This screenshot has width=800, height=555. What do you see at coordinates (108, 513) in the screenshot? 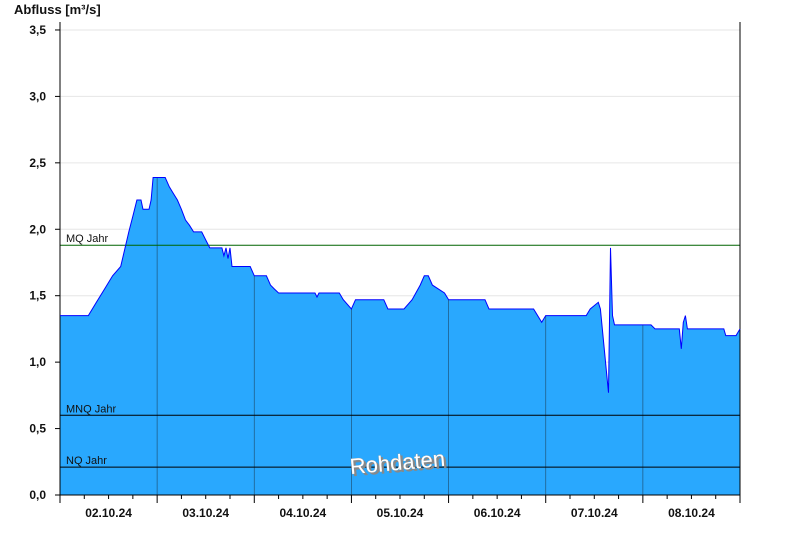
I see `x-tick-label: 02.10.24` at bounding box center [108, 513].